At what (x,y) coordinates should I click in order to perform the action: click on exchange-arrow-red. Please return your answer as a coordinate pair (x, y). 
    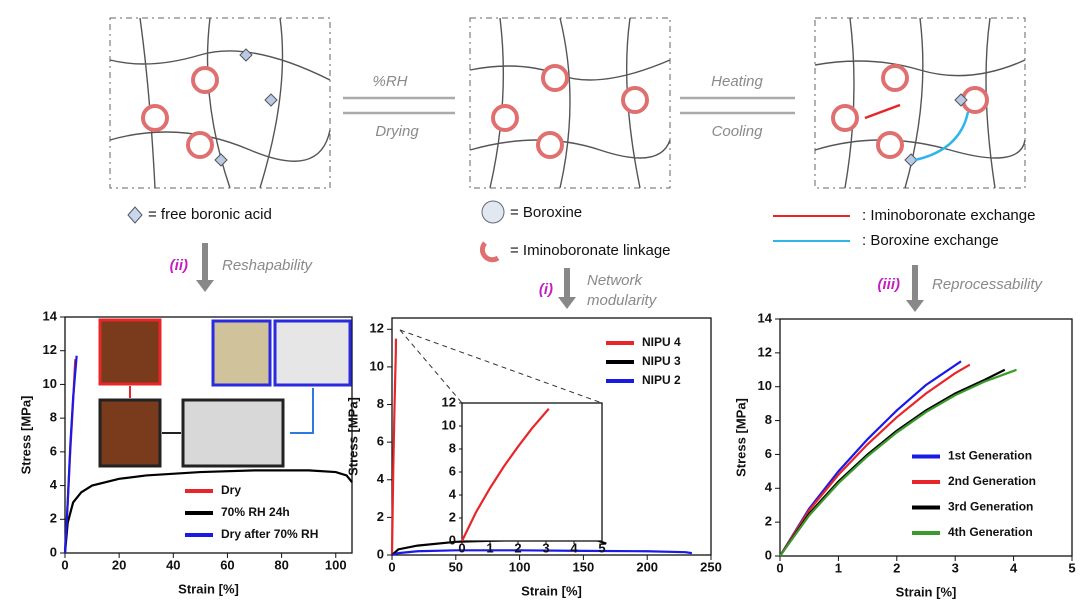
    Looking at the image, I should click on (882, 111).